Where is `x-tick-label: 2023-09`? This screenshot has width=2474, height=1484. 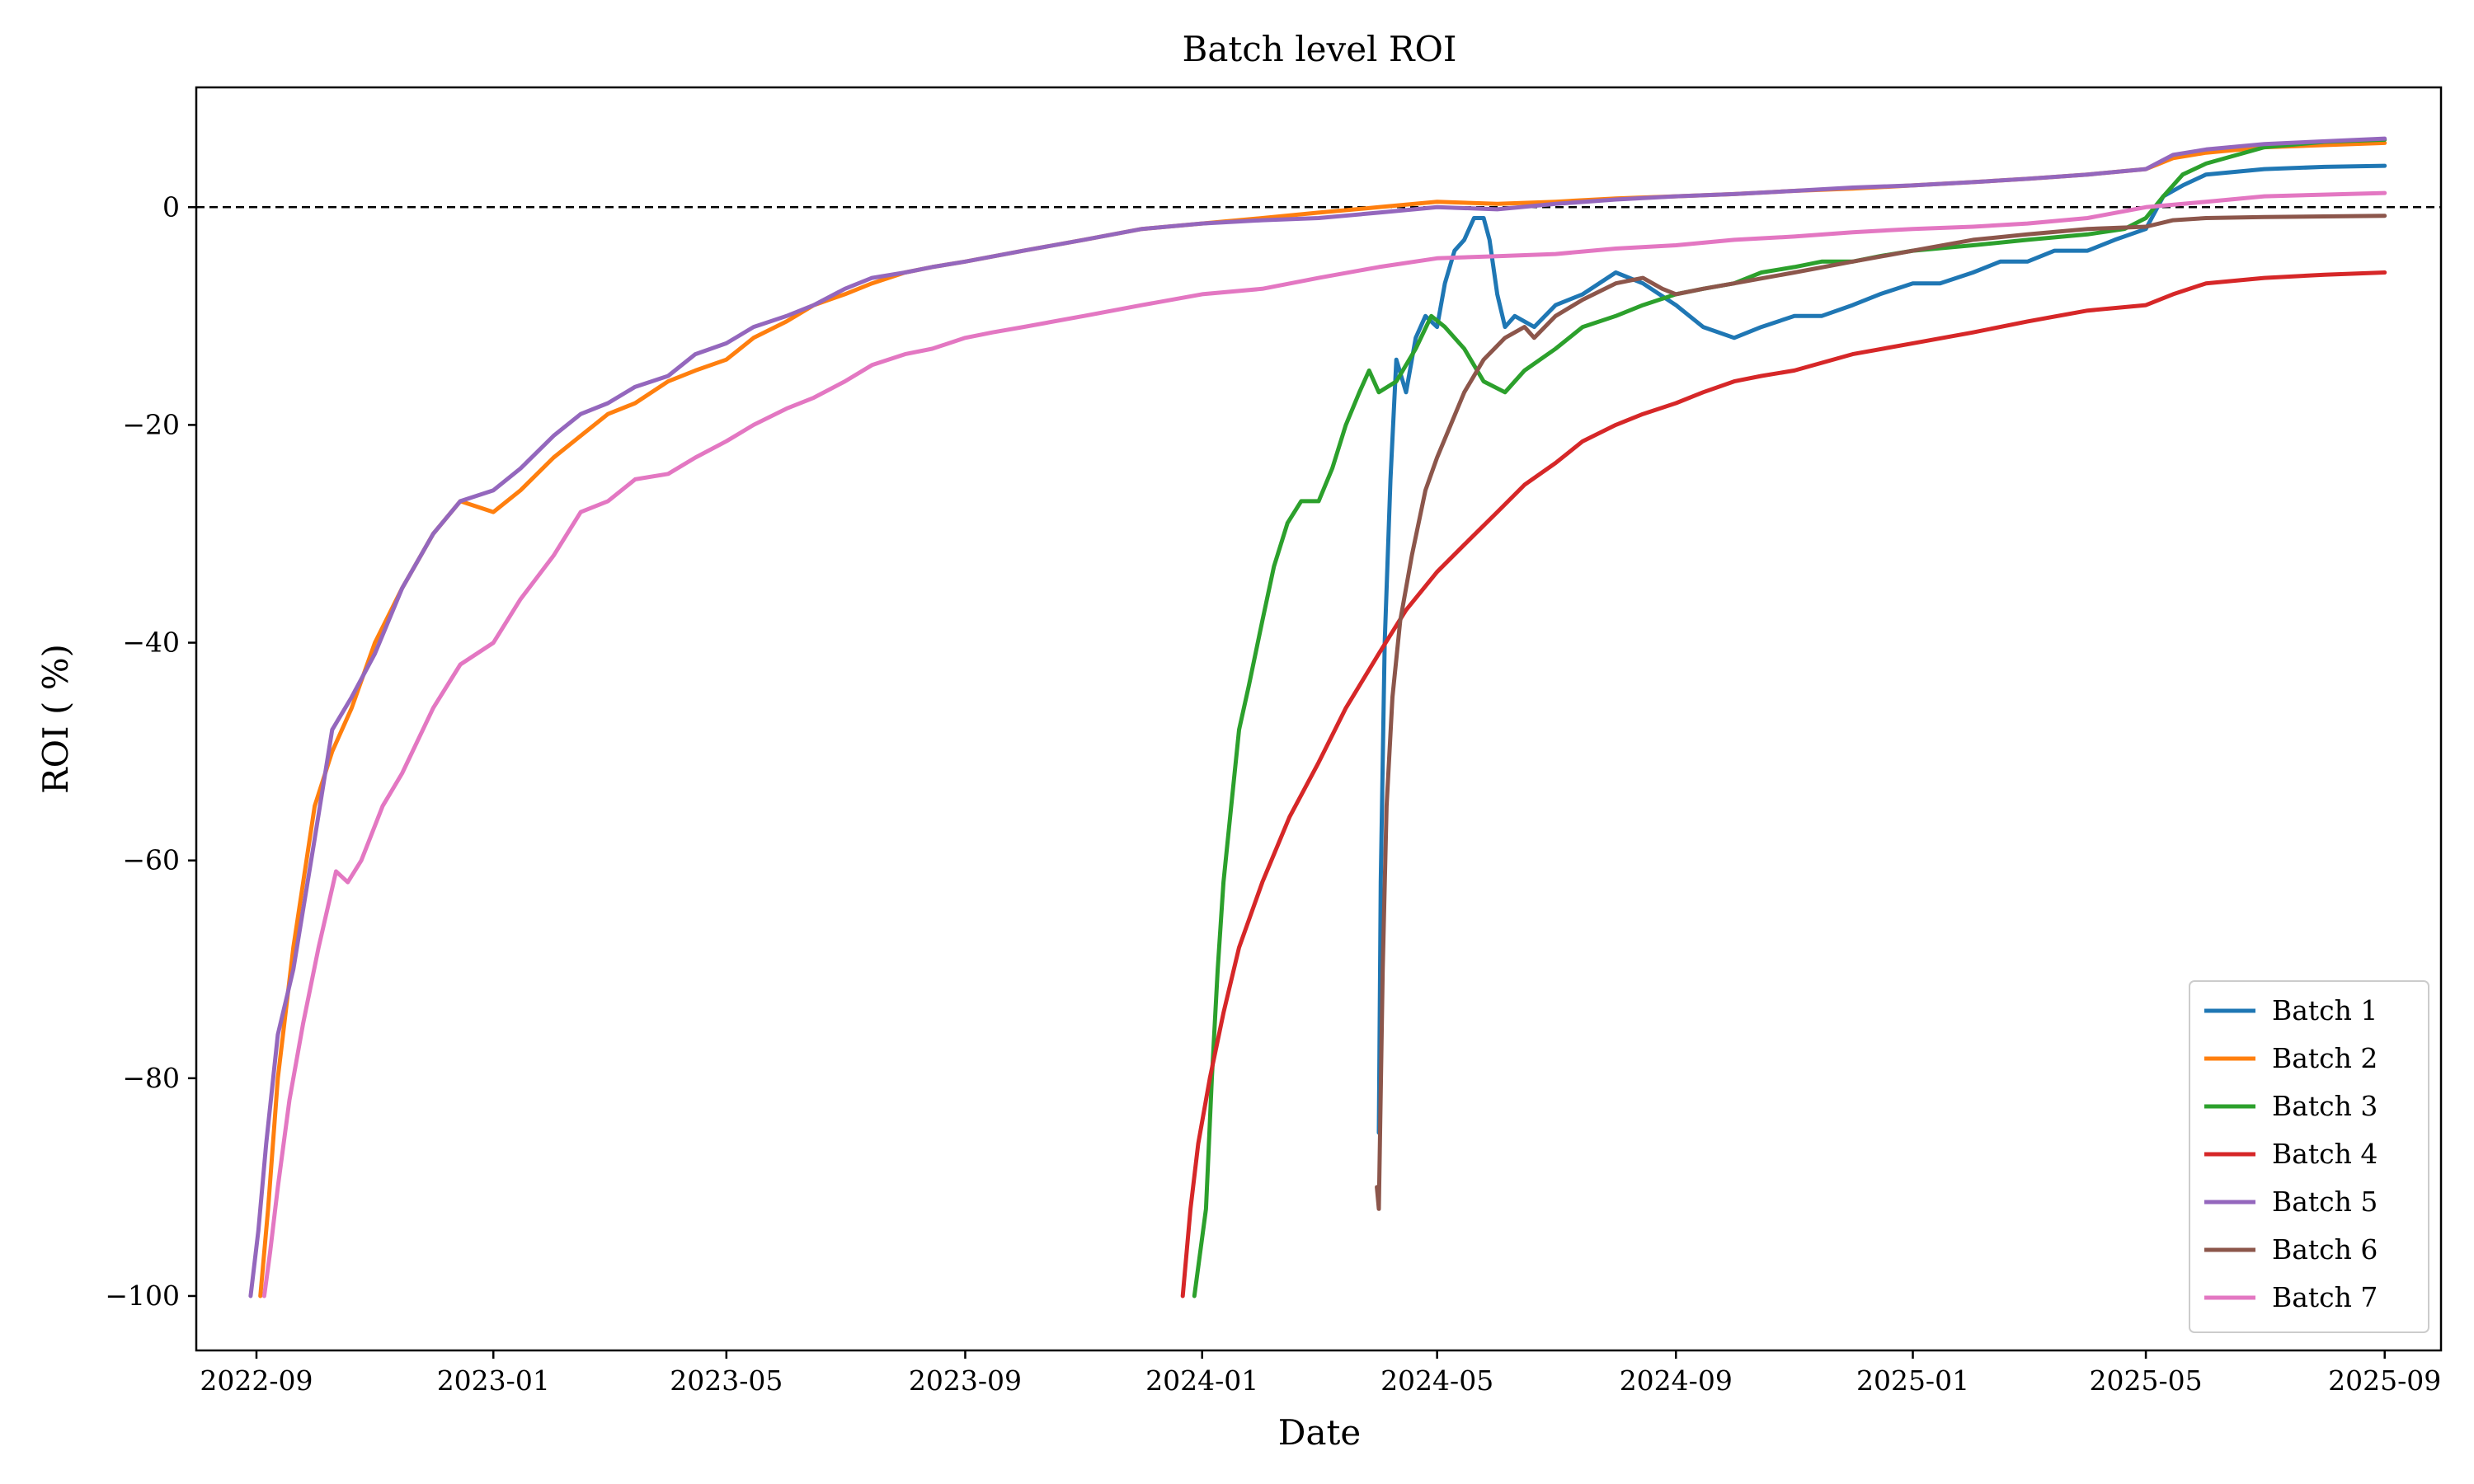 x-tick-label: 2023-09 is located at coordinates (965, 1380).